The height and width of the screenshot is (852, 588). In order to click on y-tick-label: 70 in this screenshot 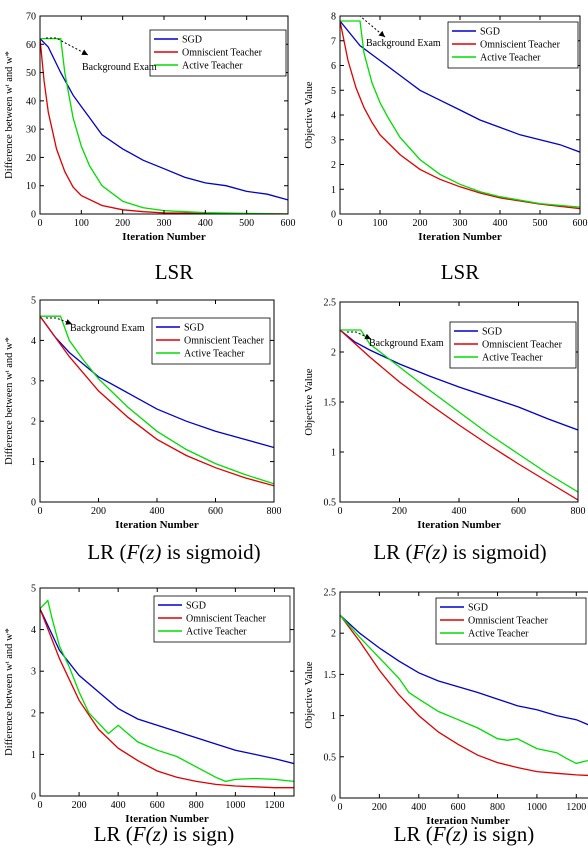, I will do `click(31, 17)`.